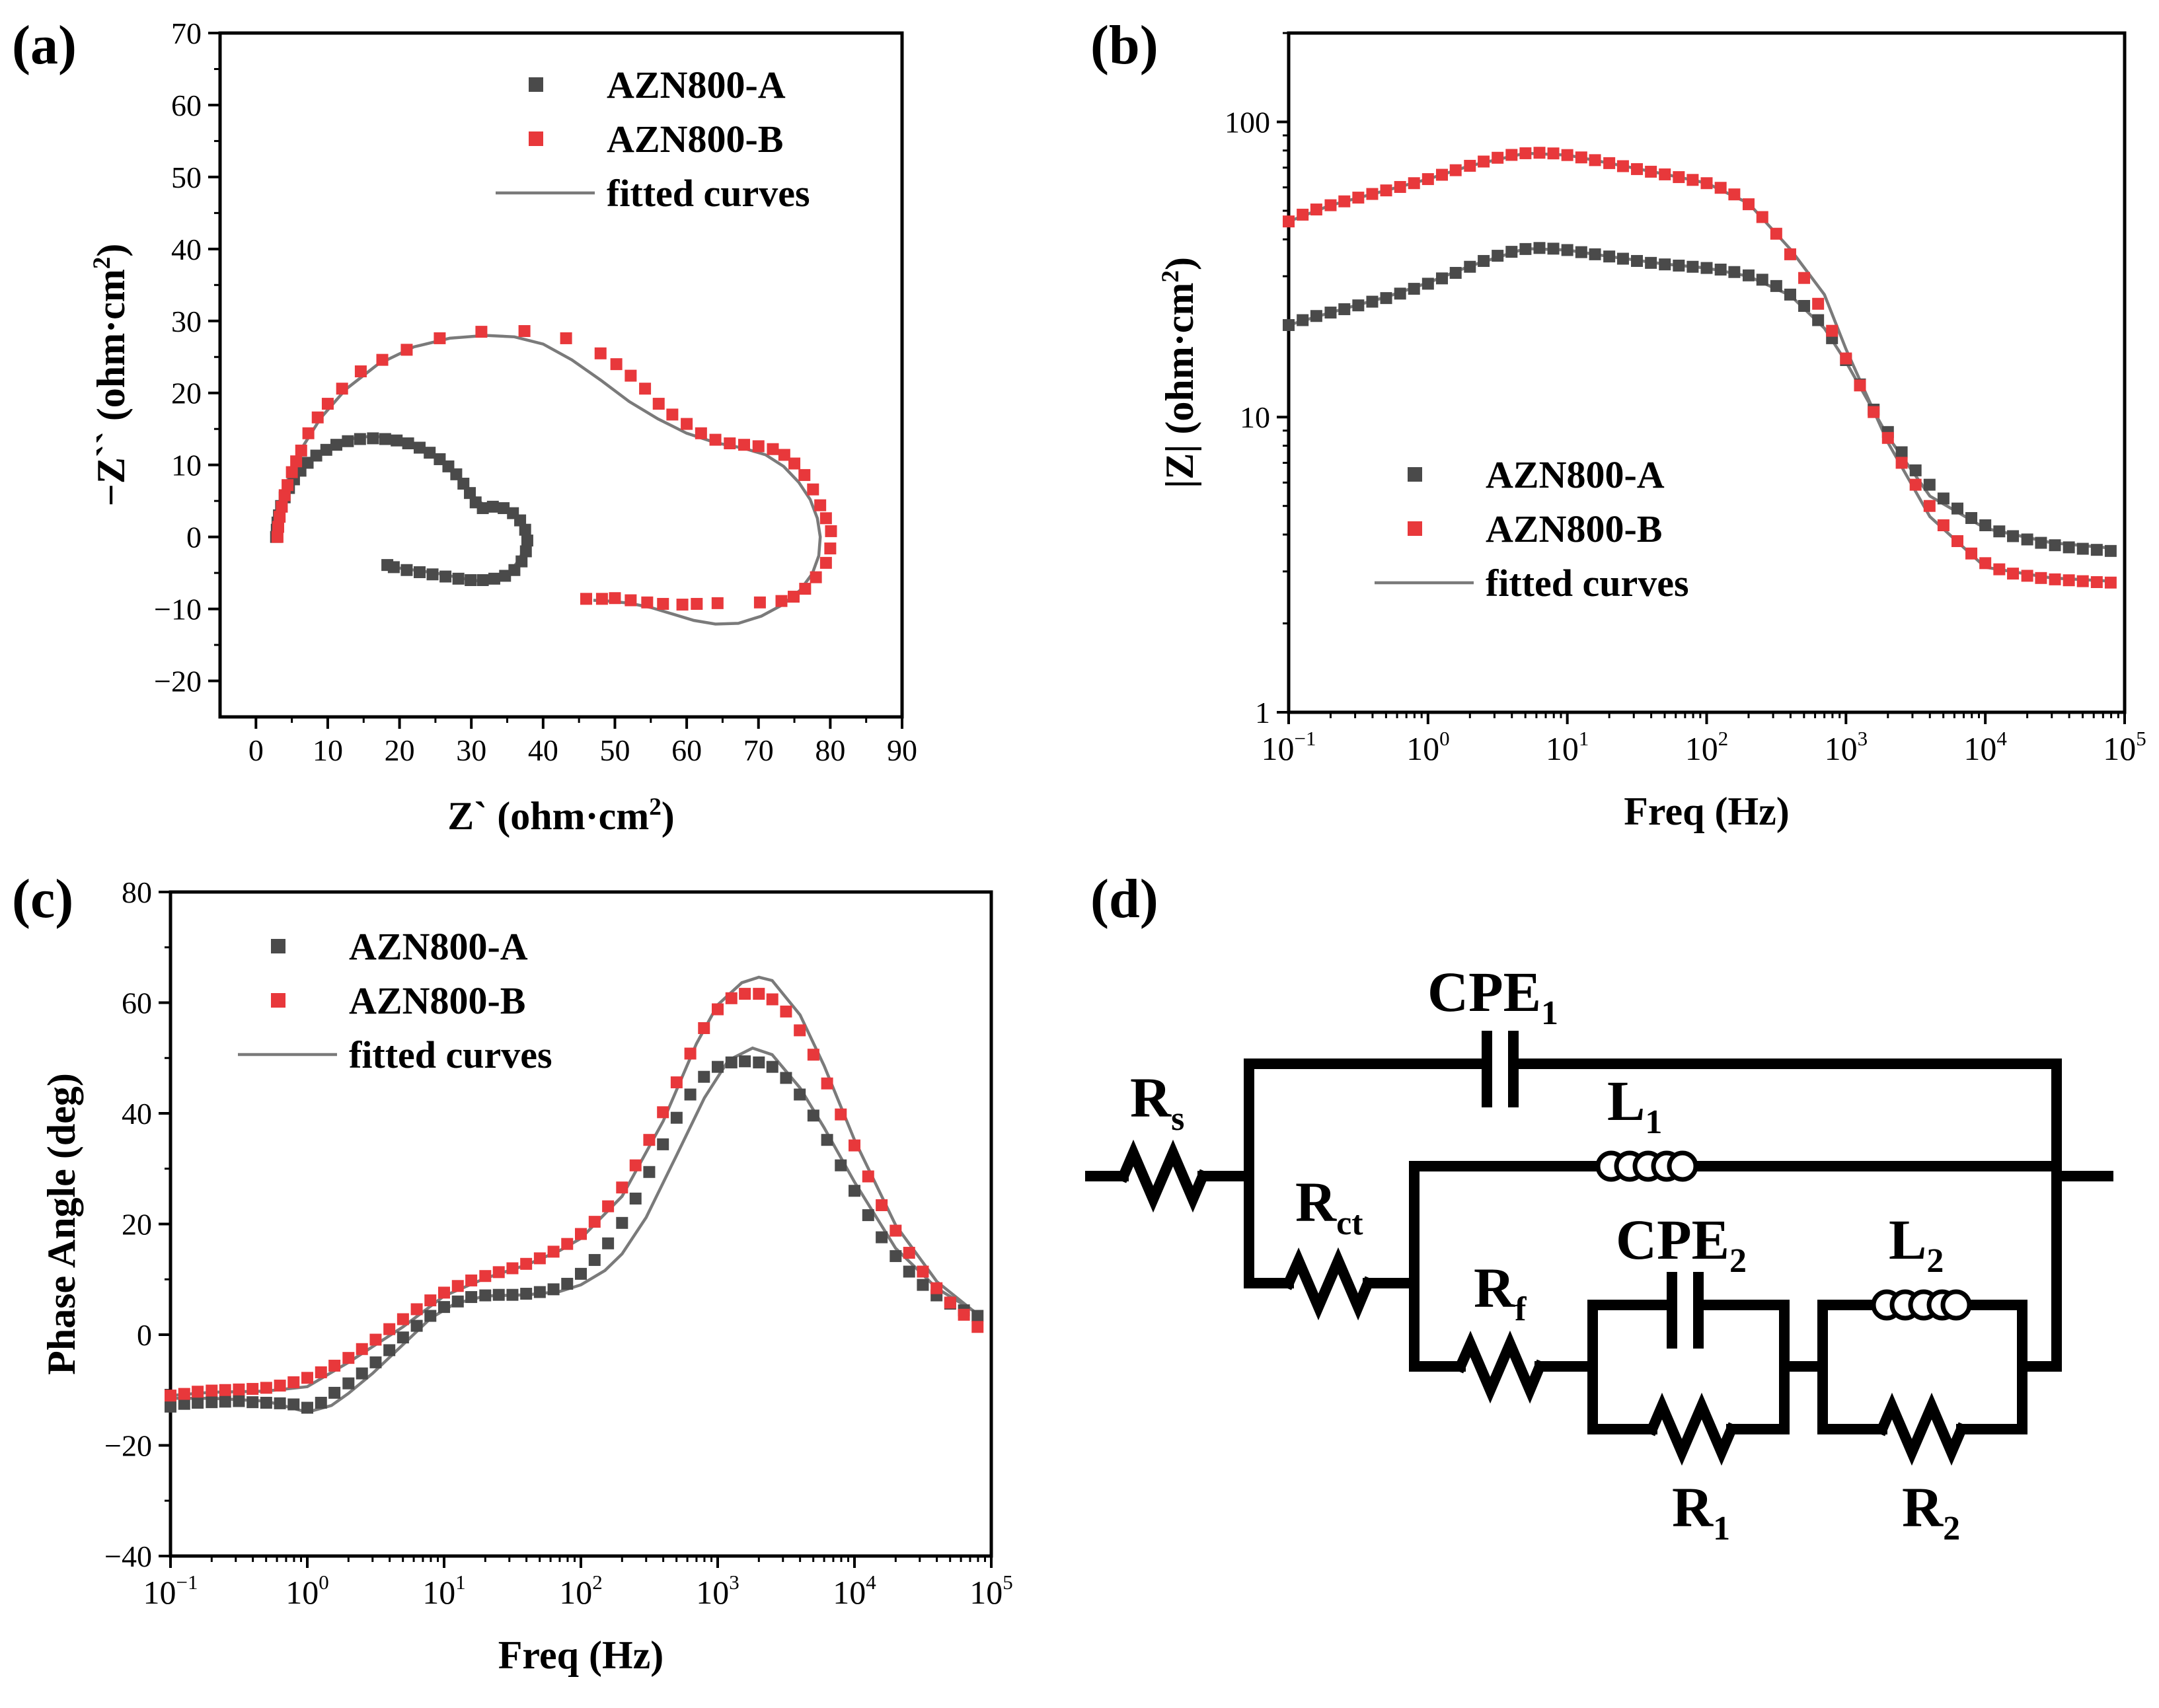 Image resolution: width=2159 pixels, height=1708 pixels. What do you see at coordinates (42, 899) in the screenshot?
I see `panel-label-c: (c)` at bounding box center [42, 899].